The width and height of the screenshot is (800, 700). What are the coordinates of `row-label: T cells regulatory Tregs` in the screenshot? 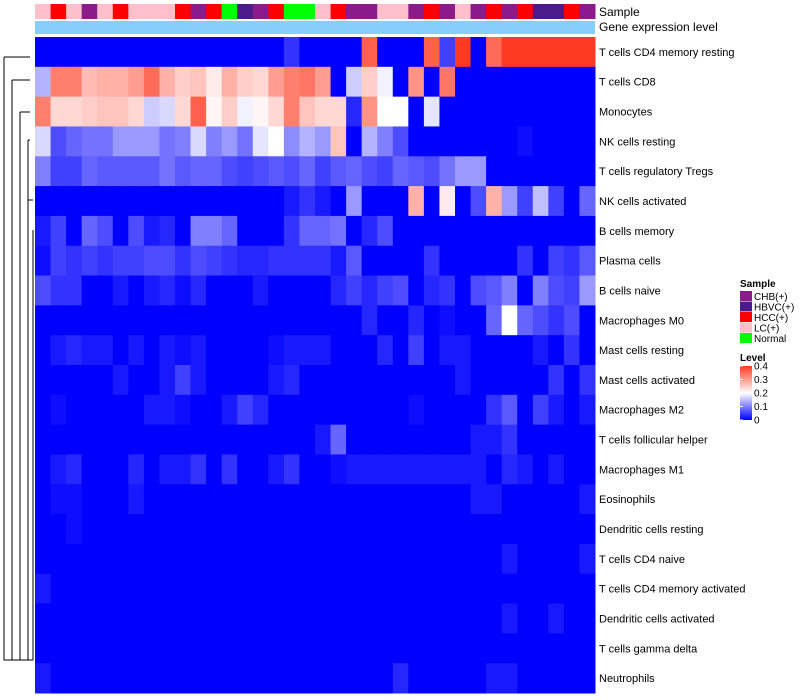 It's located at (656, 172).